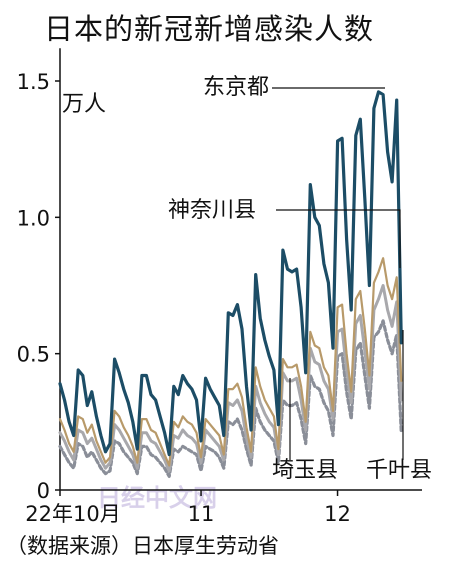  Describe the element at coordinates (33, 218) in the screenshot. I see `y-tick-label: 1.0` at that location.